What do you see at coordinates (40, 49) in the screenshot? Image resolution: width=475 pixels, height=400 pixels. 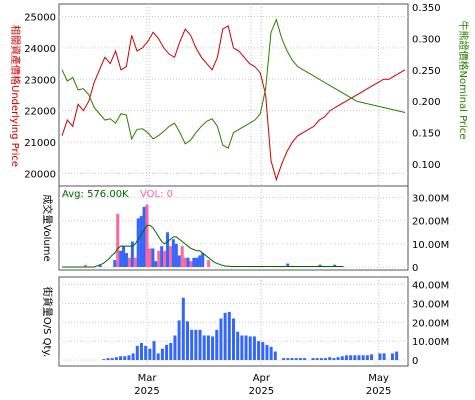 I see `underlying-tick-label: 24000` at bounding box center [40, 49].